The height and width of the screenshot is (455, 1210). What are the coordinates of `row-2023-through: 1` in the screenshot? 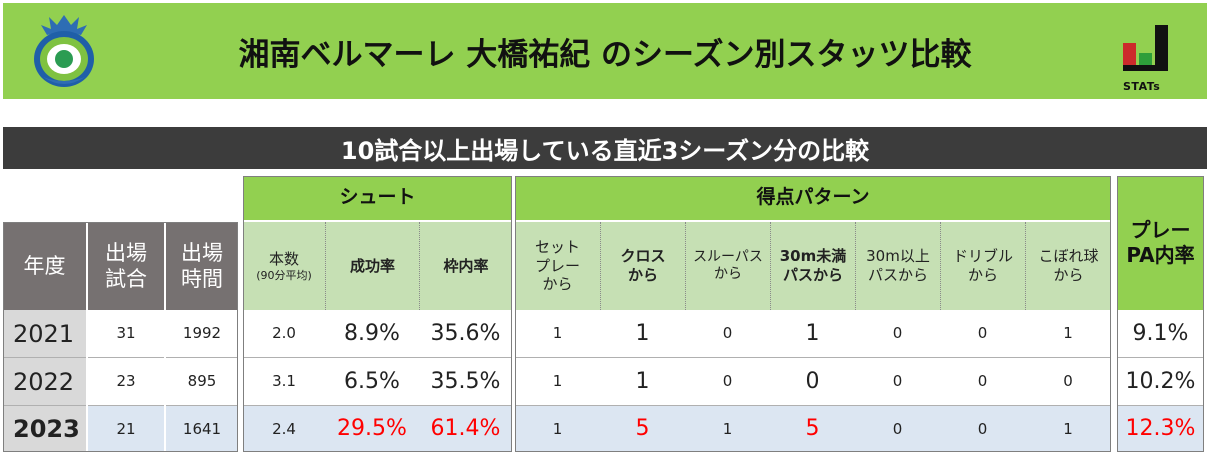 It's located at (727, 429).